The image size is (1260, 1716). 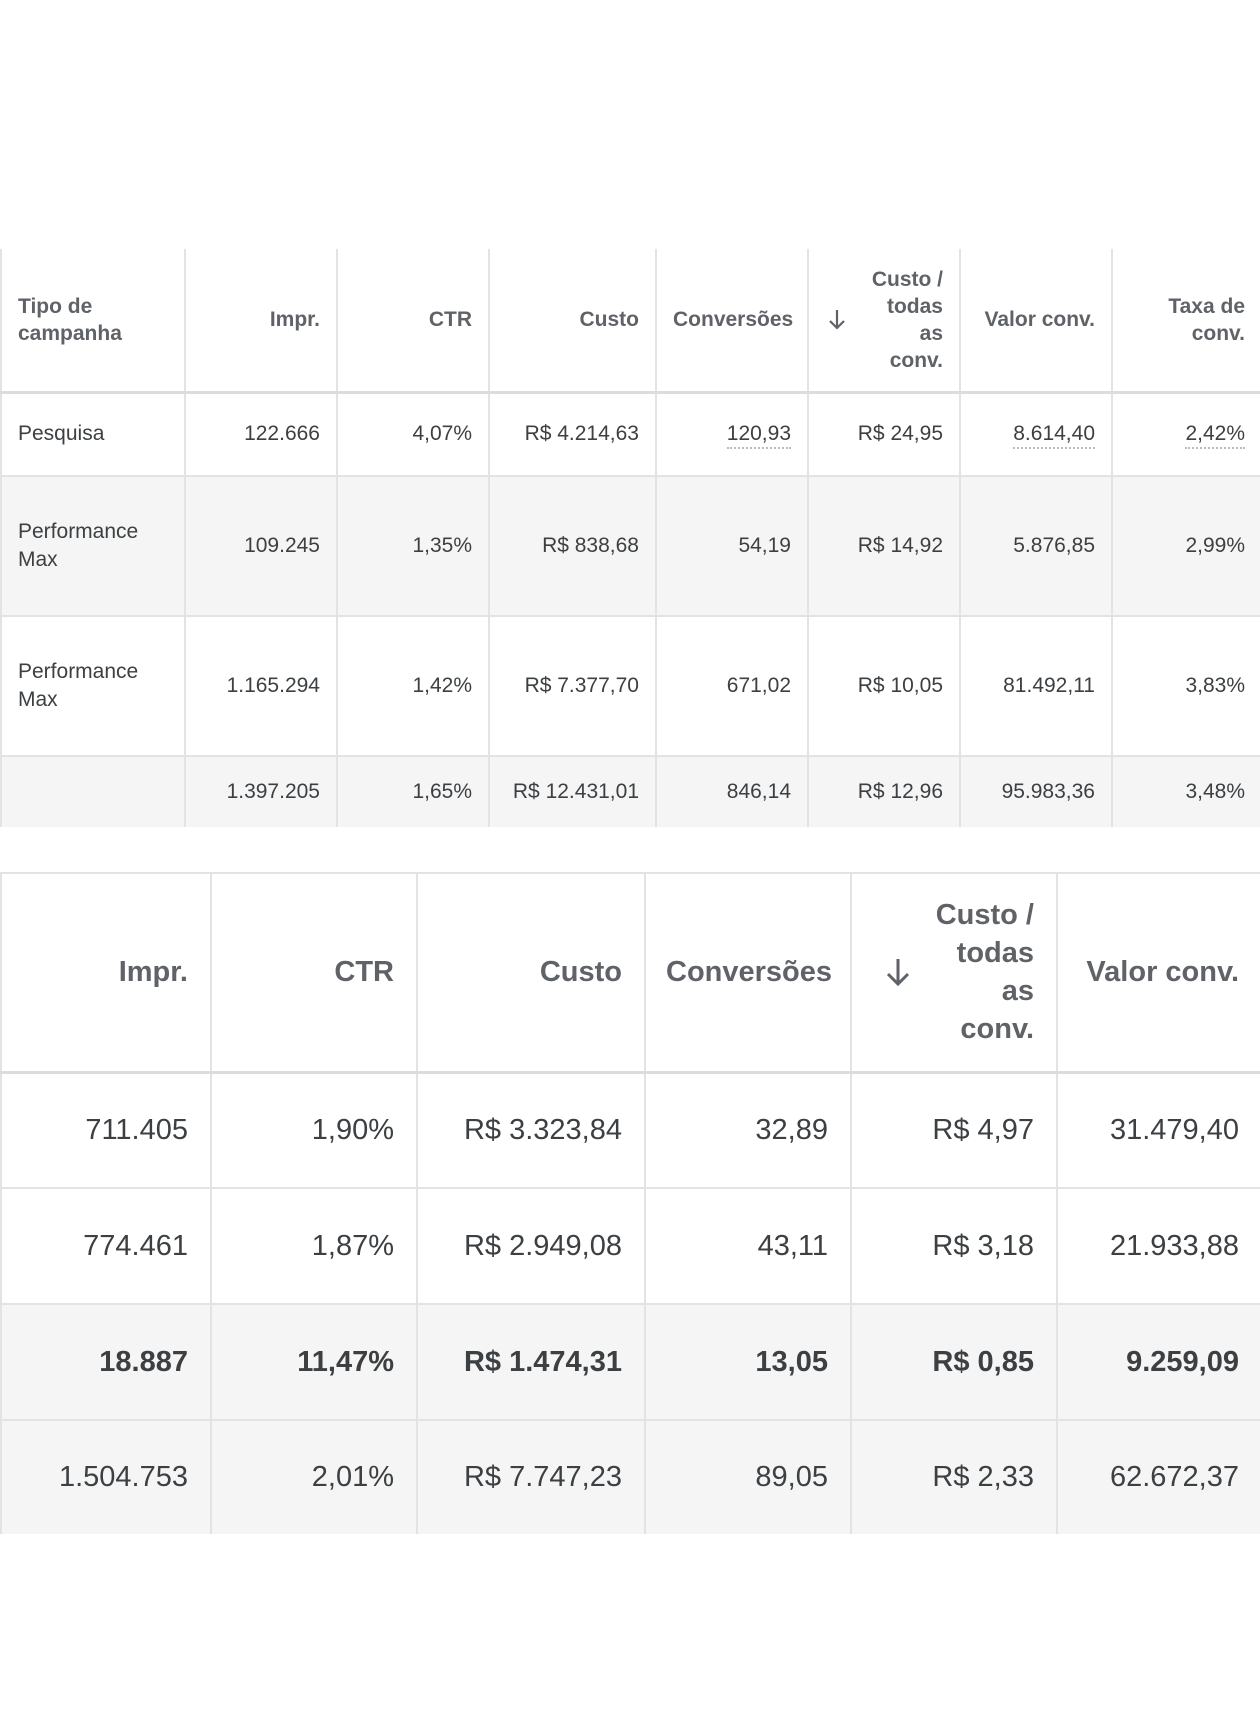 I want to click on cell-conversoes: 846,14, so click(x=731, y=791).